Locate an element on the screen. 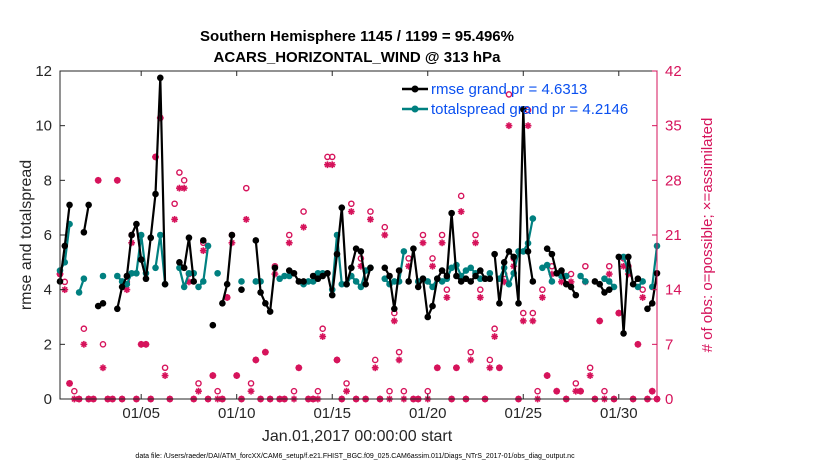 The width and height of the screenshot is (830, 470). y2-axis-label: # of obs: o=possible; ×=assimilated is located at coordinates (707, 235).